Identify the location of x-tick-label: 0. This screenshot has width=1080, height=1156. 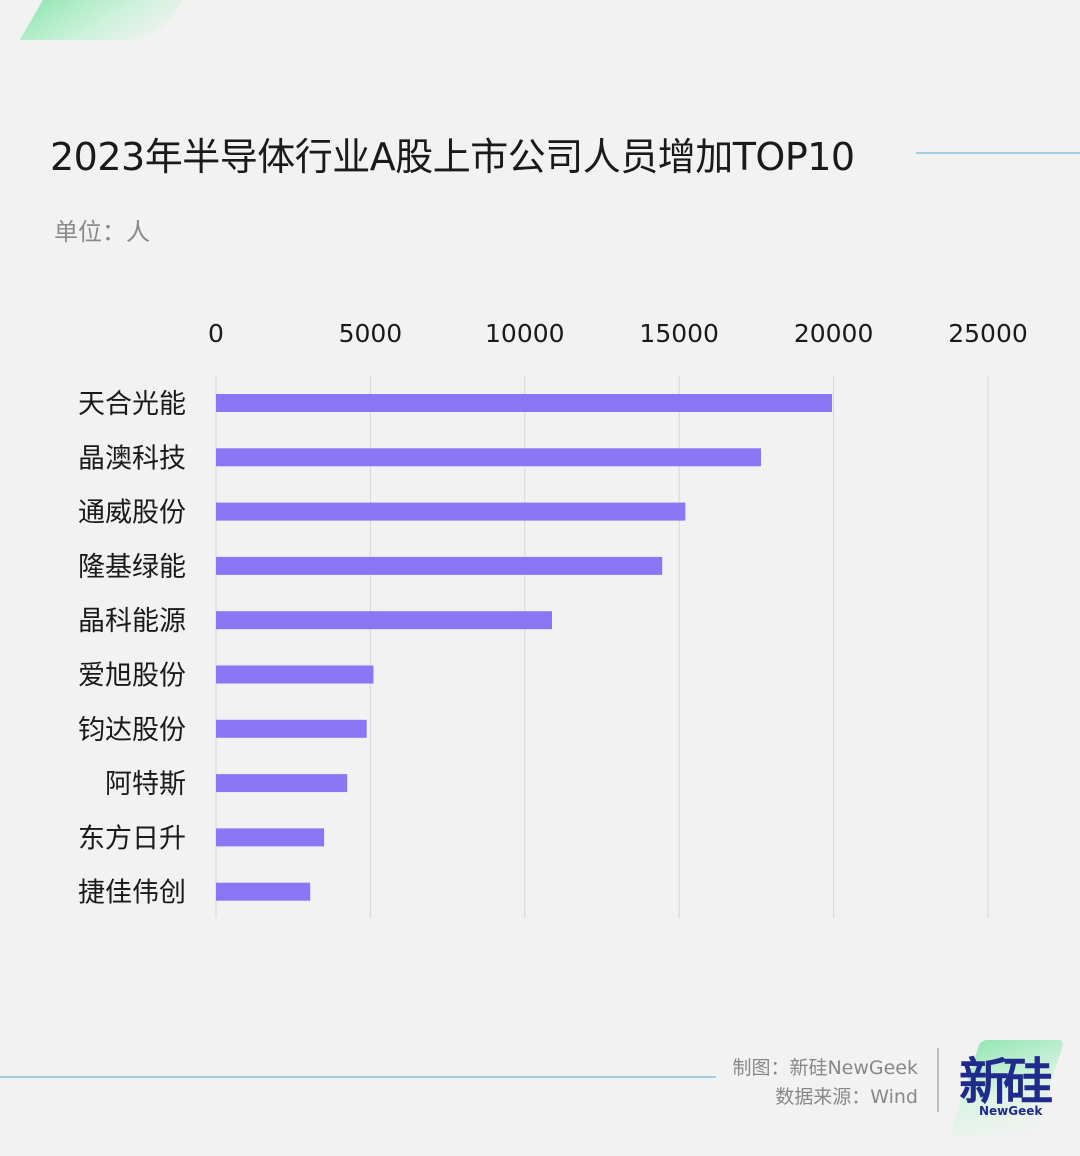
(216, 333).